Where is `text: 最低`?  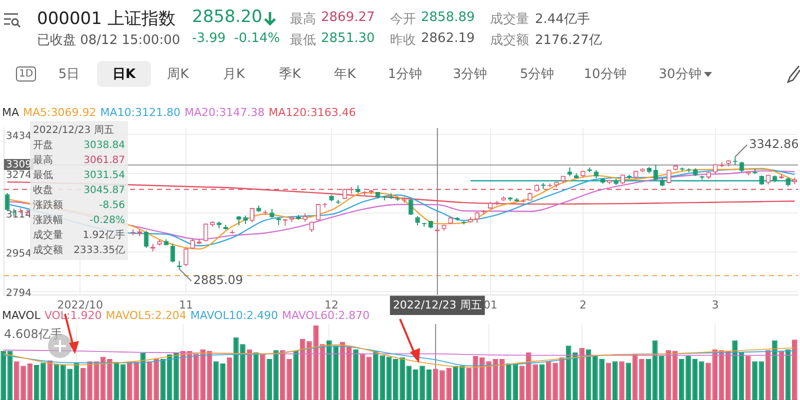
text: 最低 is located at coordinates (303, 40).